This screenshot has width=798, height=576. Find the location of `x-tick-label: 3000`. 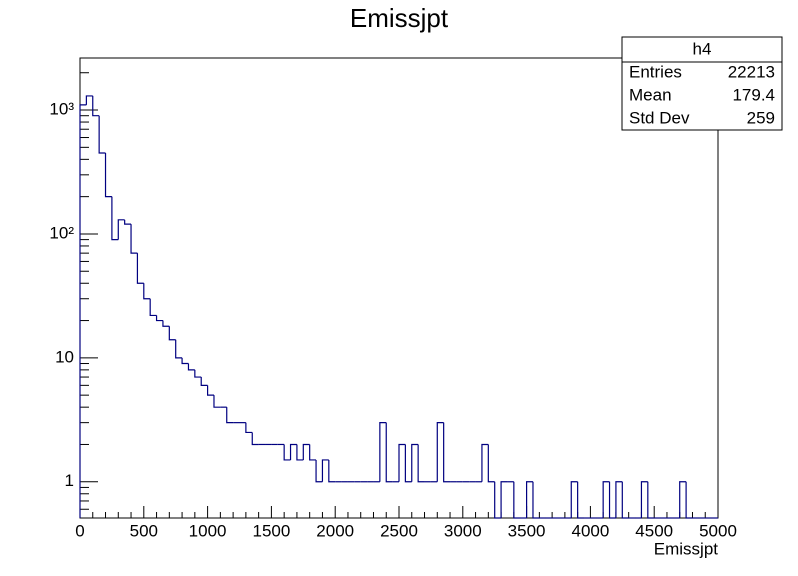

x-tick-label: 3000 is located at coordinates (463, 530).